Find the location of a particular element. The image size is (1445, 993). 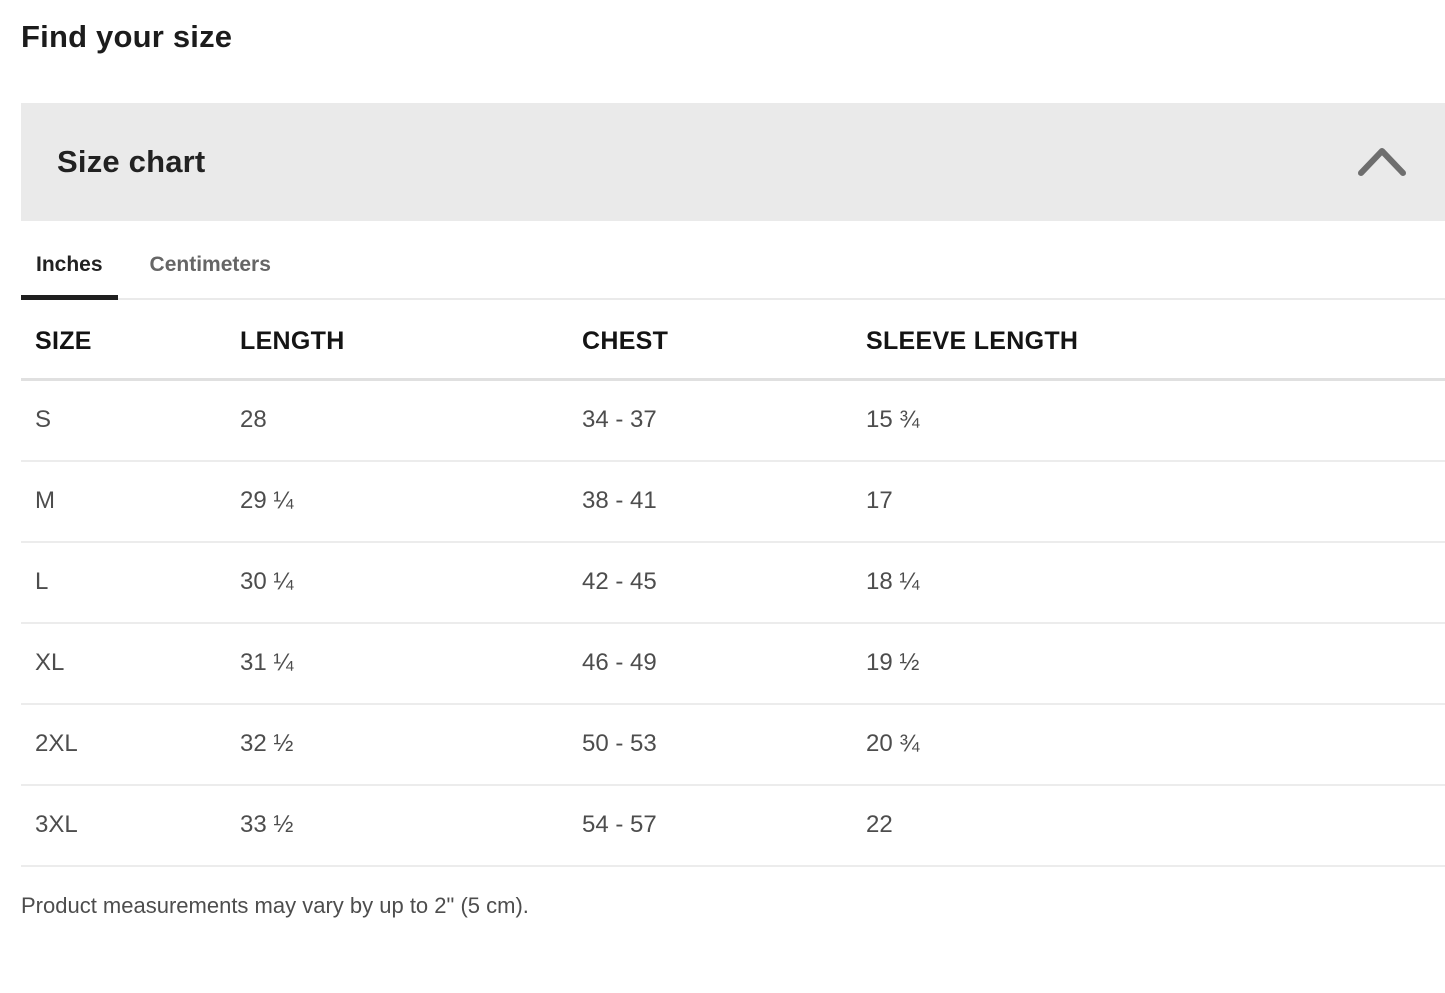

table-row: L 30 ¼ 42 - 45 18 ¼ is located at coordinates (733, 582).